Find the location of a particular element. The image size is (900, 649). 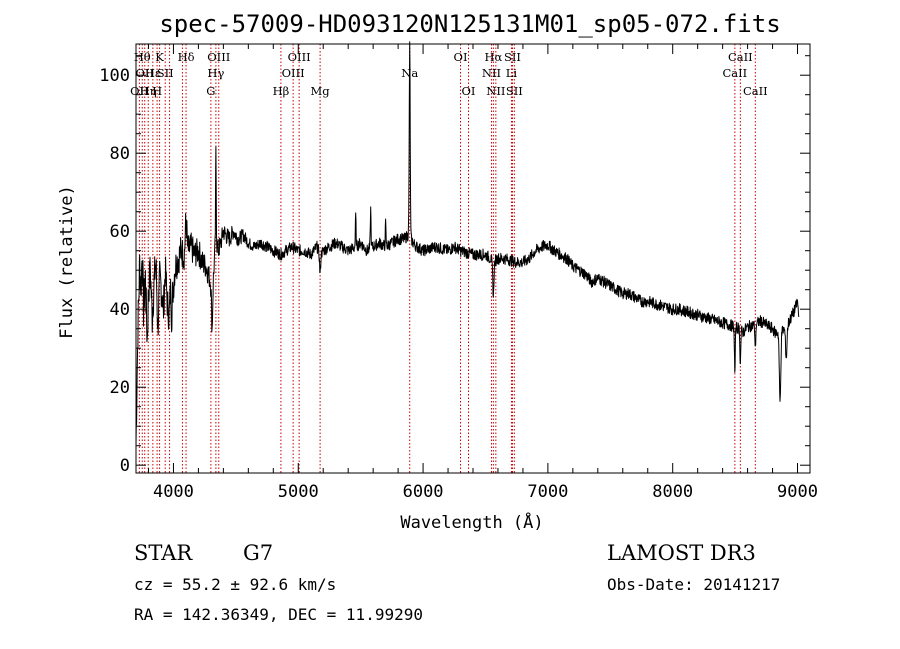

y-tick-label: 100 is located at coordinates (114, 76).